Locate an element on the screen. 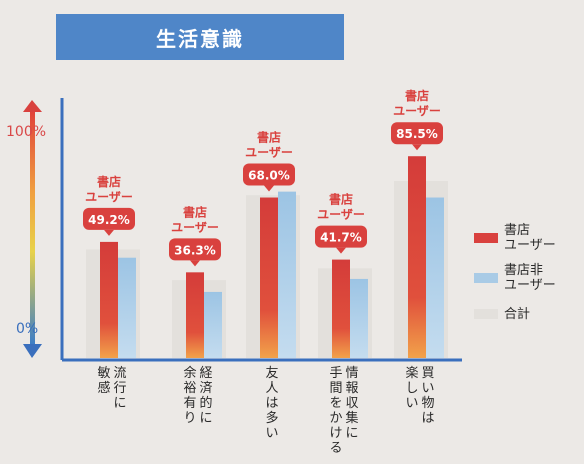  legend-label-0-1: ユーザー is located at coordinates (530, 245).